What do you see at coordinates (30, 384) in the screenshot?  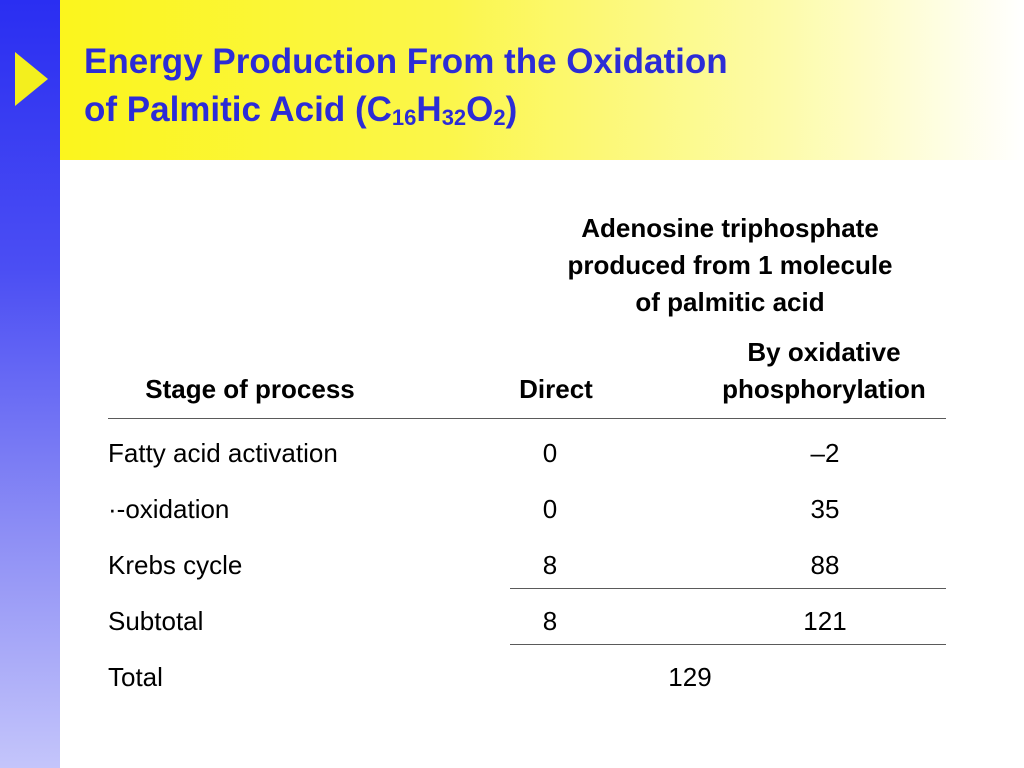 I see `left-accent-bar` at bounding box center [30, 384].